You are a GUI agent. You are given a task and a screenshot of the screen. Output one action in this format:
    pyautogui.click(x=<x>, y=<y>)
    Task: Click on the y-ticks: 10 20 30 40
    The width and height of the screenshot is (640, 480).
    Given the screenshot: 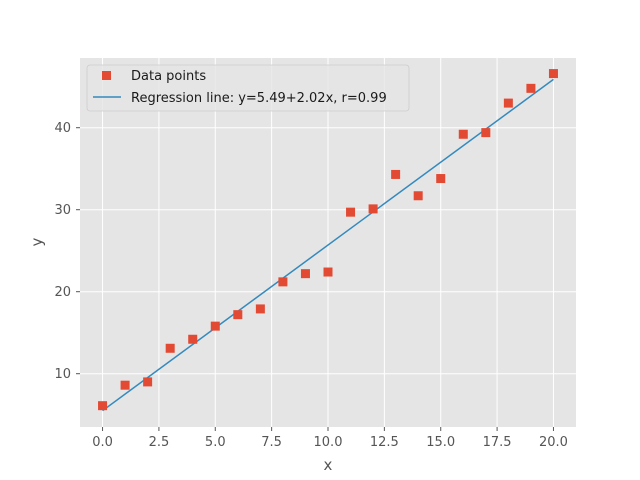 What is the action you would take?
    pyautogui.click(x=67, y=251)
    